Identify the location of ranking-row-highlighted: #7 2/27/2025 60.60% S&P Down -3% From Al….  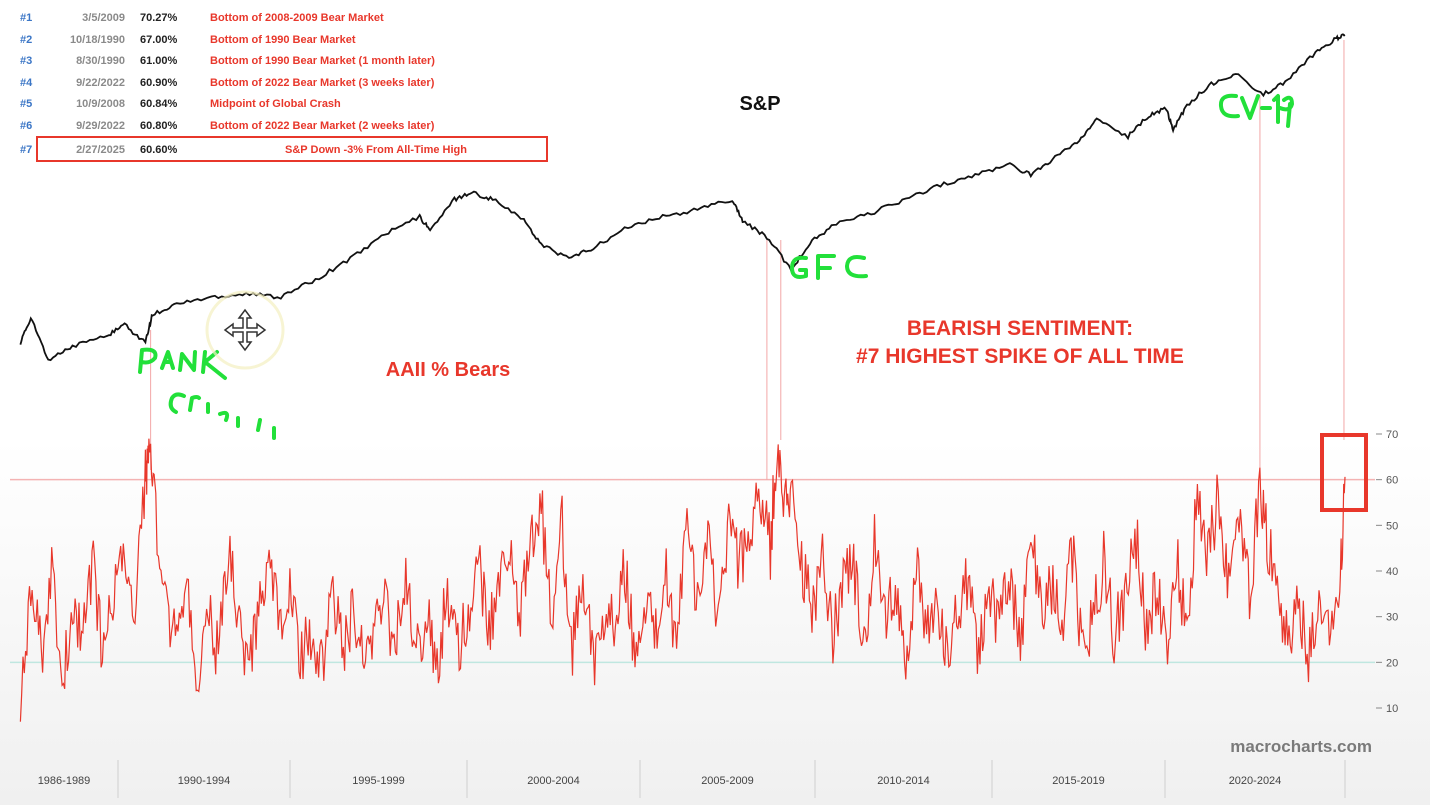
(243, 150).